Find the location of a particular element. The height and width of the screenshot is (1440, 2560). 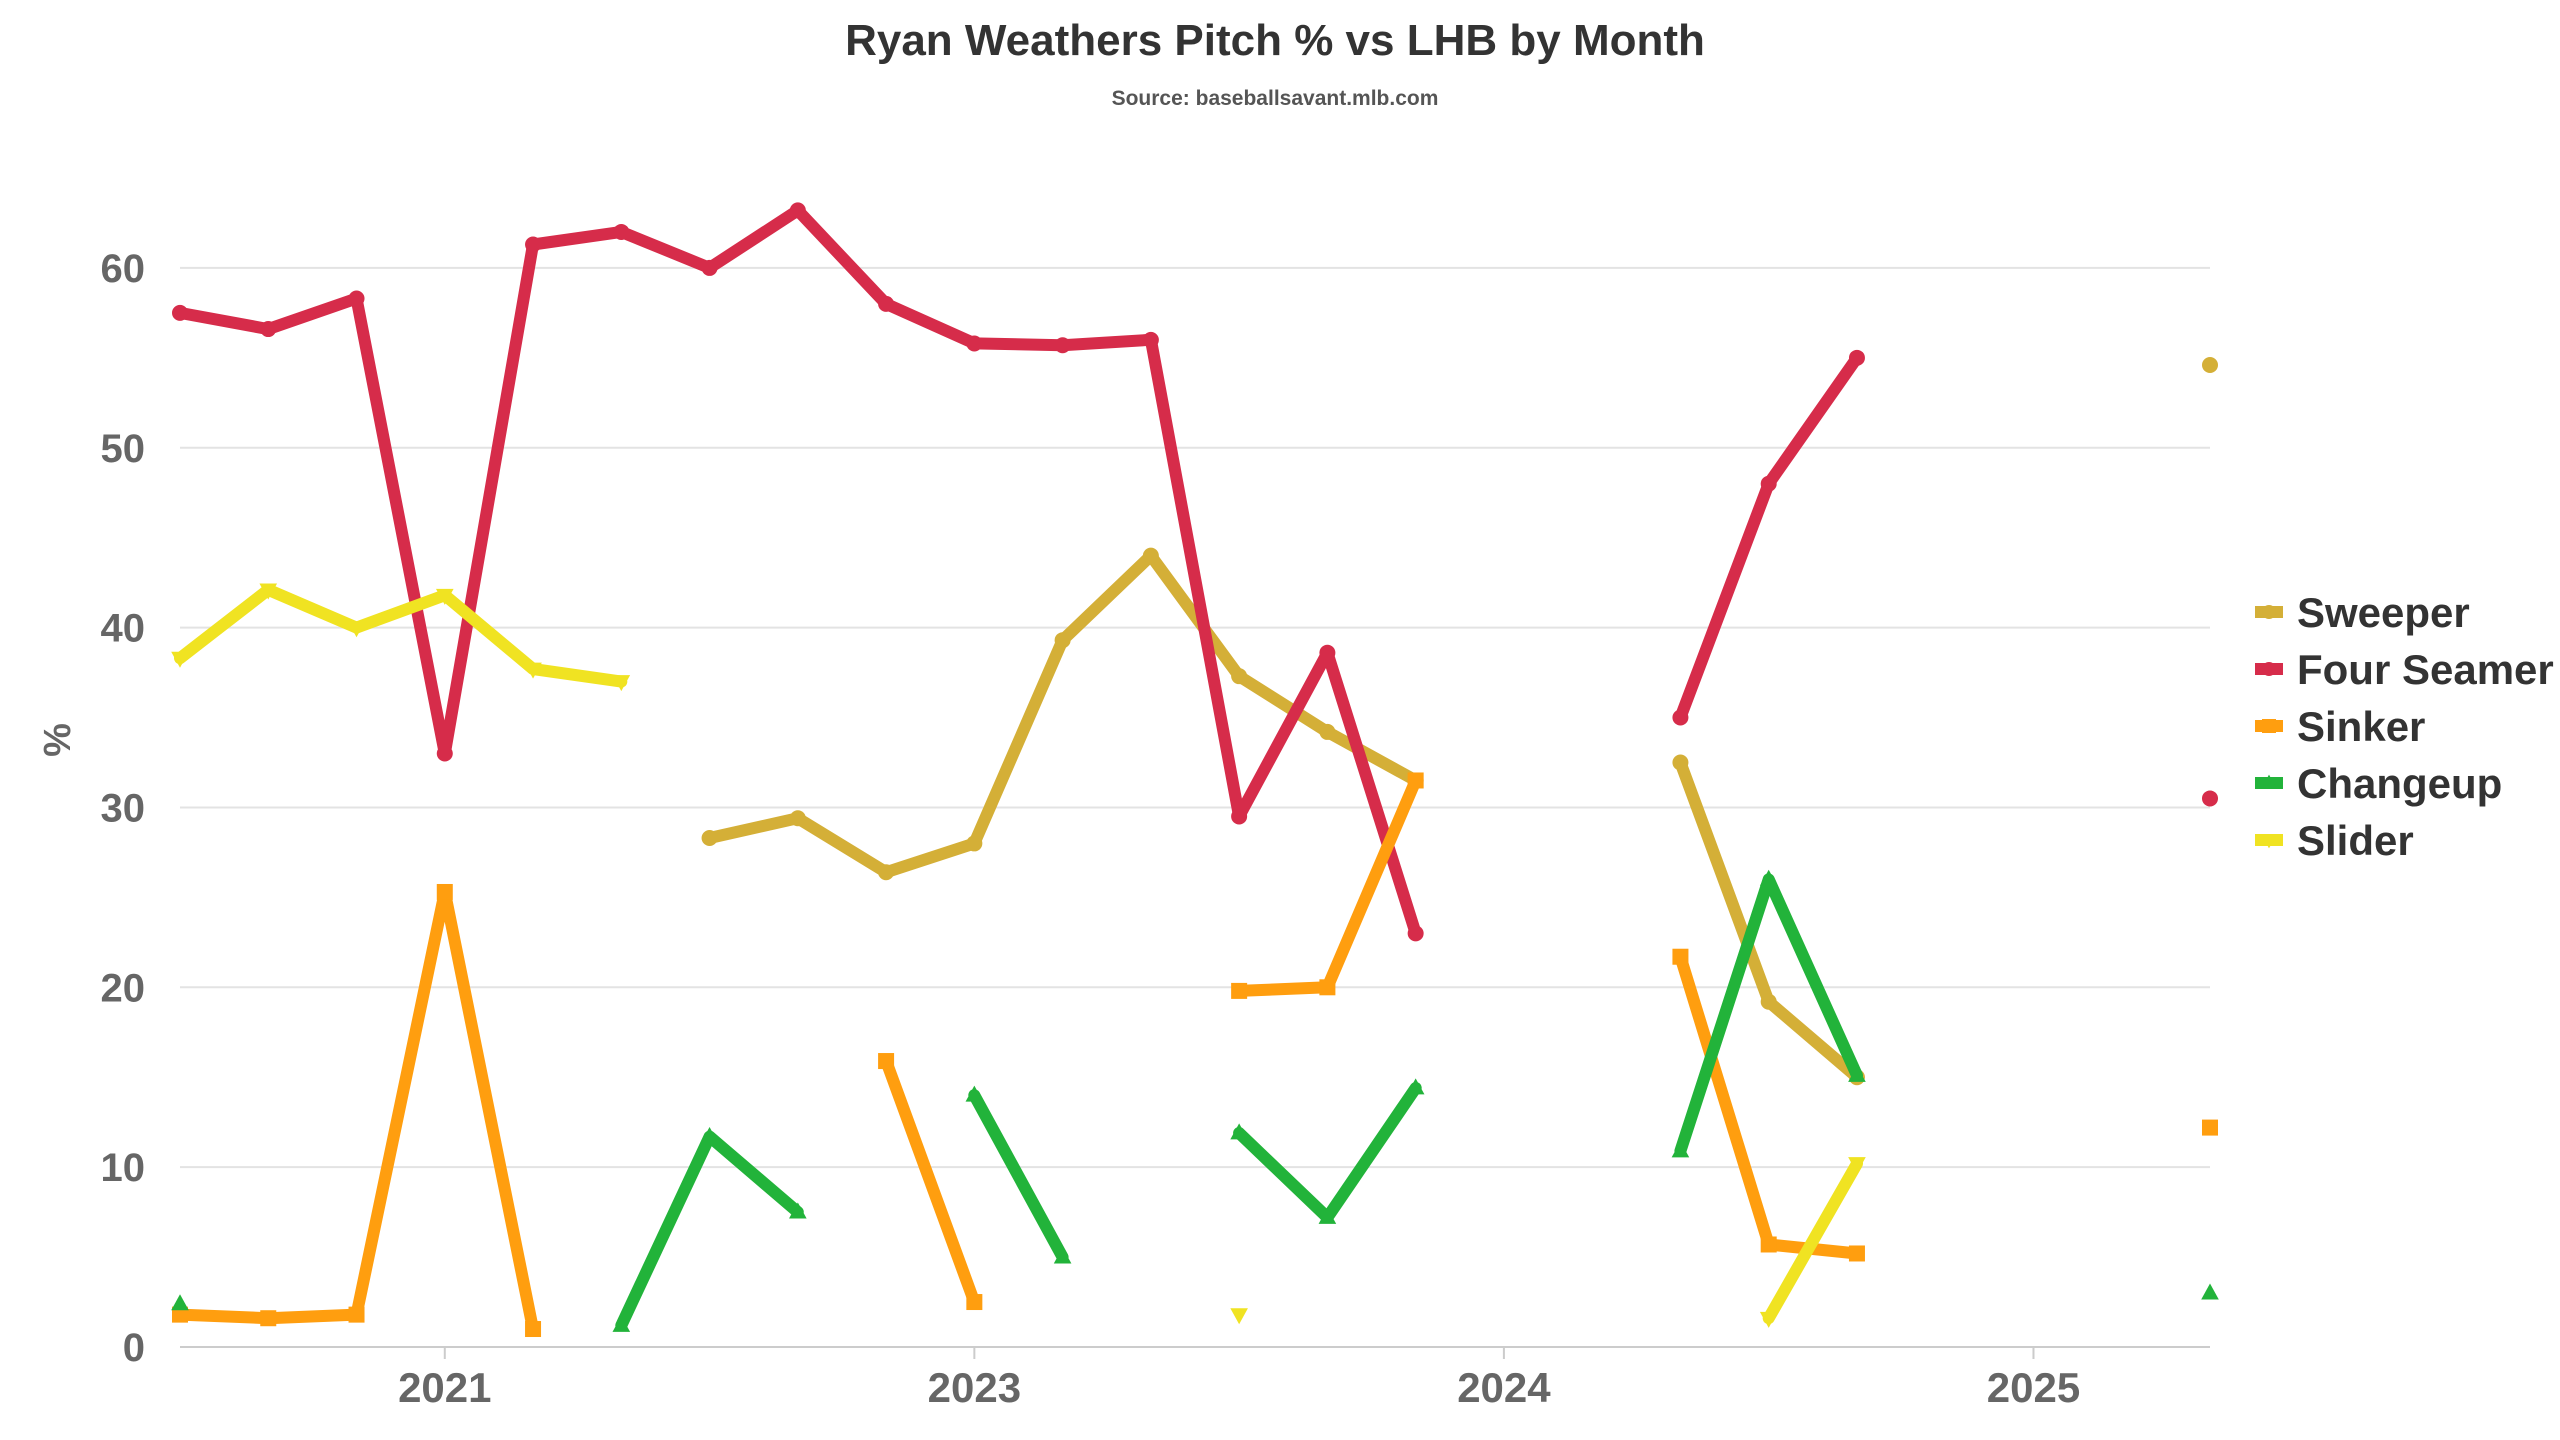

legend-item-four-seamer: Four Seamer is located at coordinates (2404, 669).